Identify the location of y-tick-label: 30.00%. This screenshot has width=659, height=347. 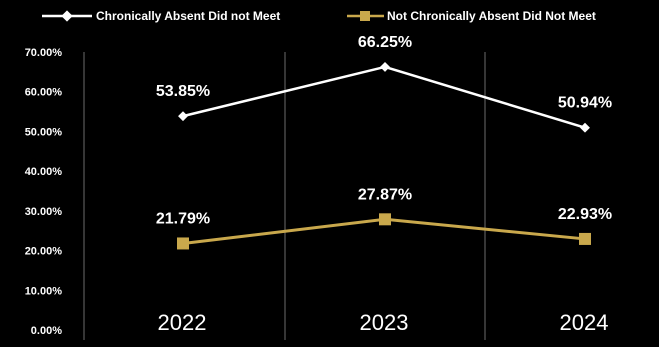
(44, 212).